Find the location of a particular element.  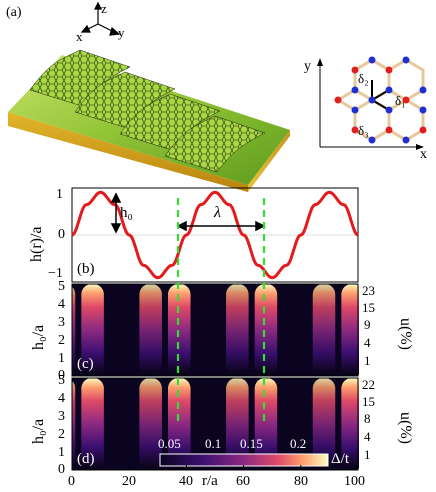

d-ytick-label: 2 is located at coordinates (61, 434).